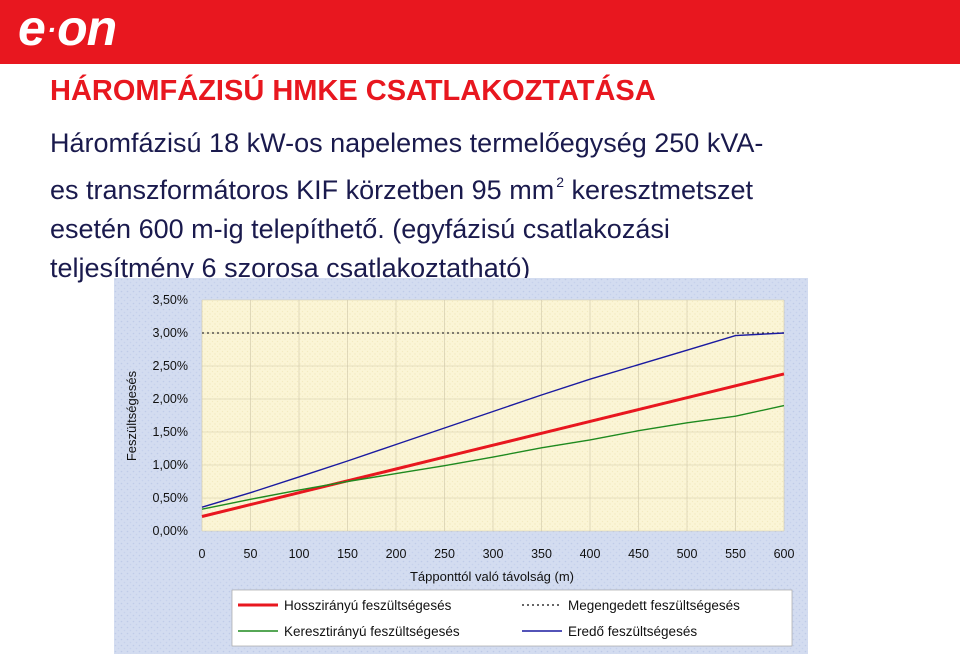 This screenshot has width=960, height=656. I want to click on x-tick-label: 0, so click(202, 554).